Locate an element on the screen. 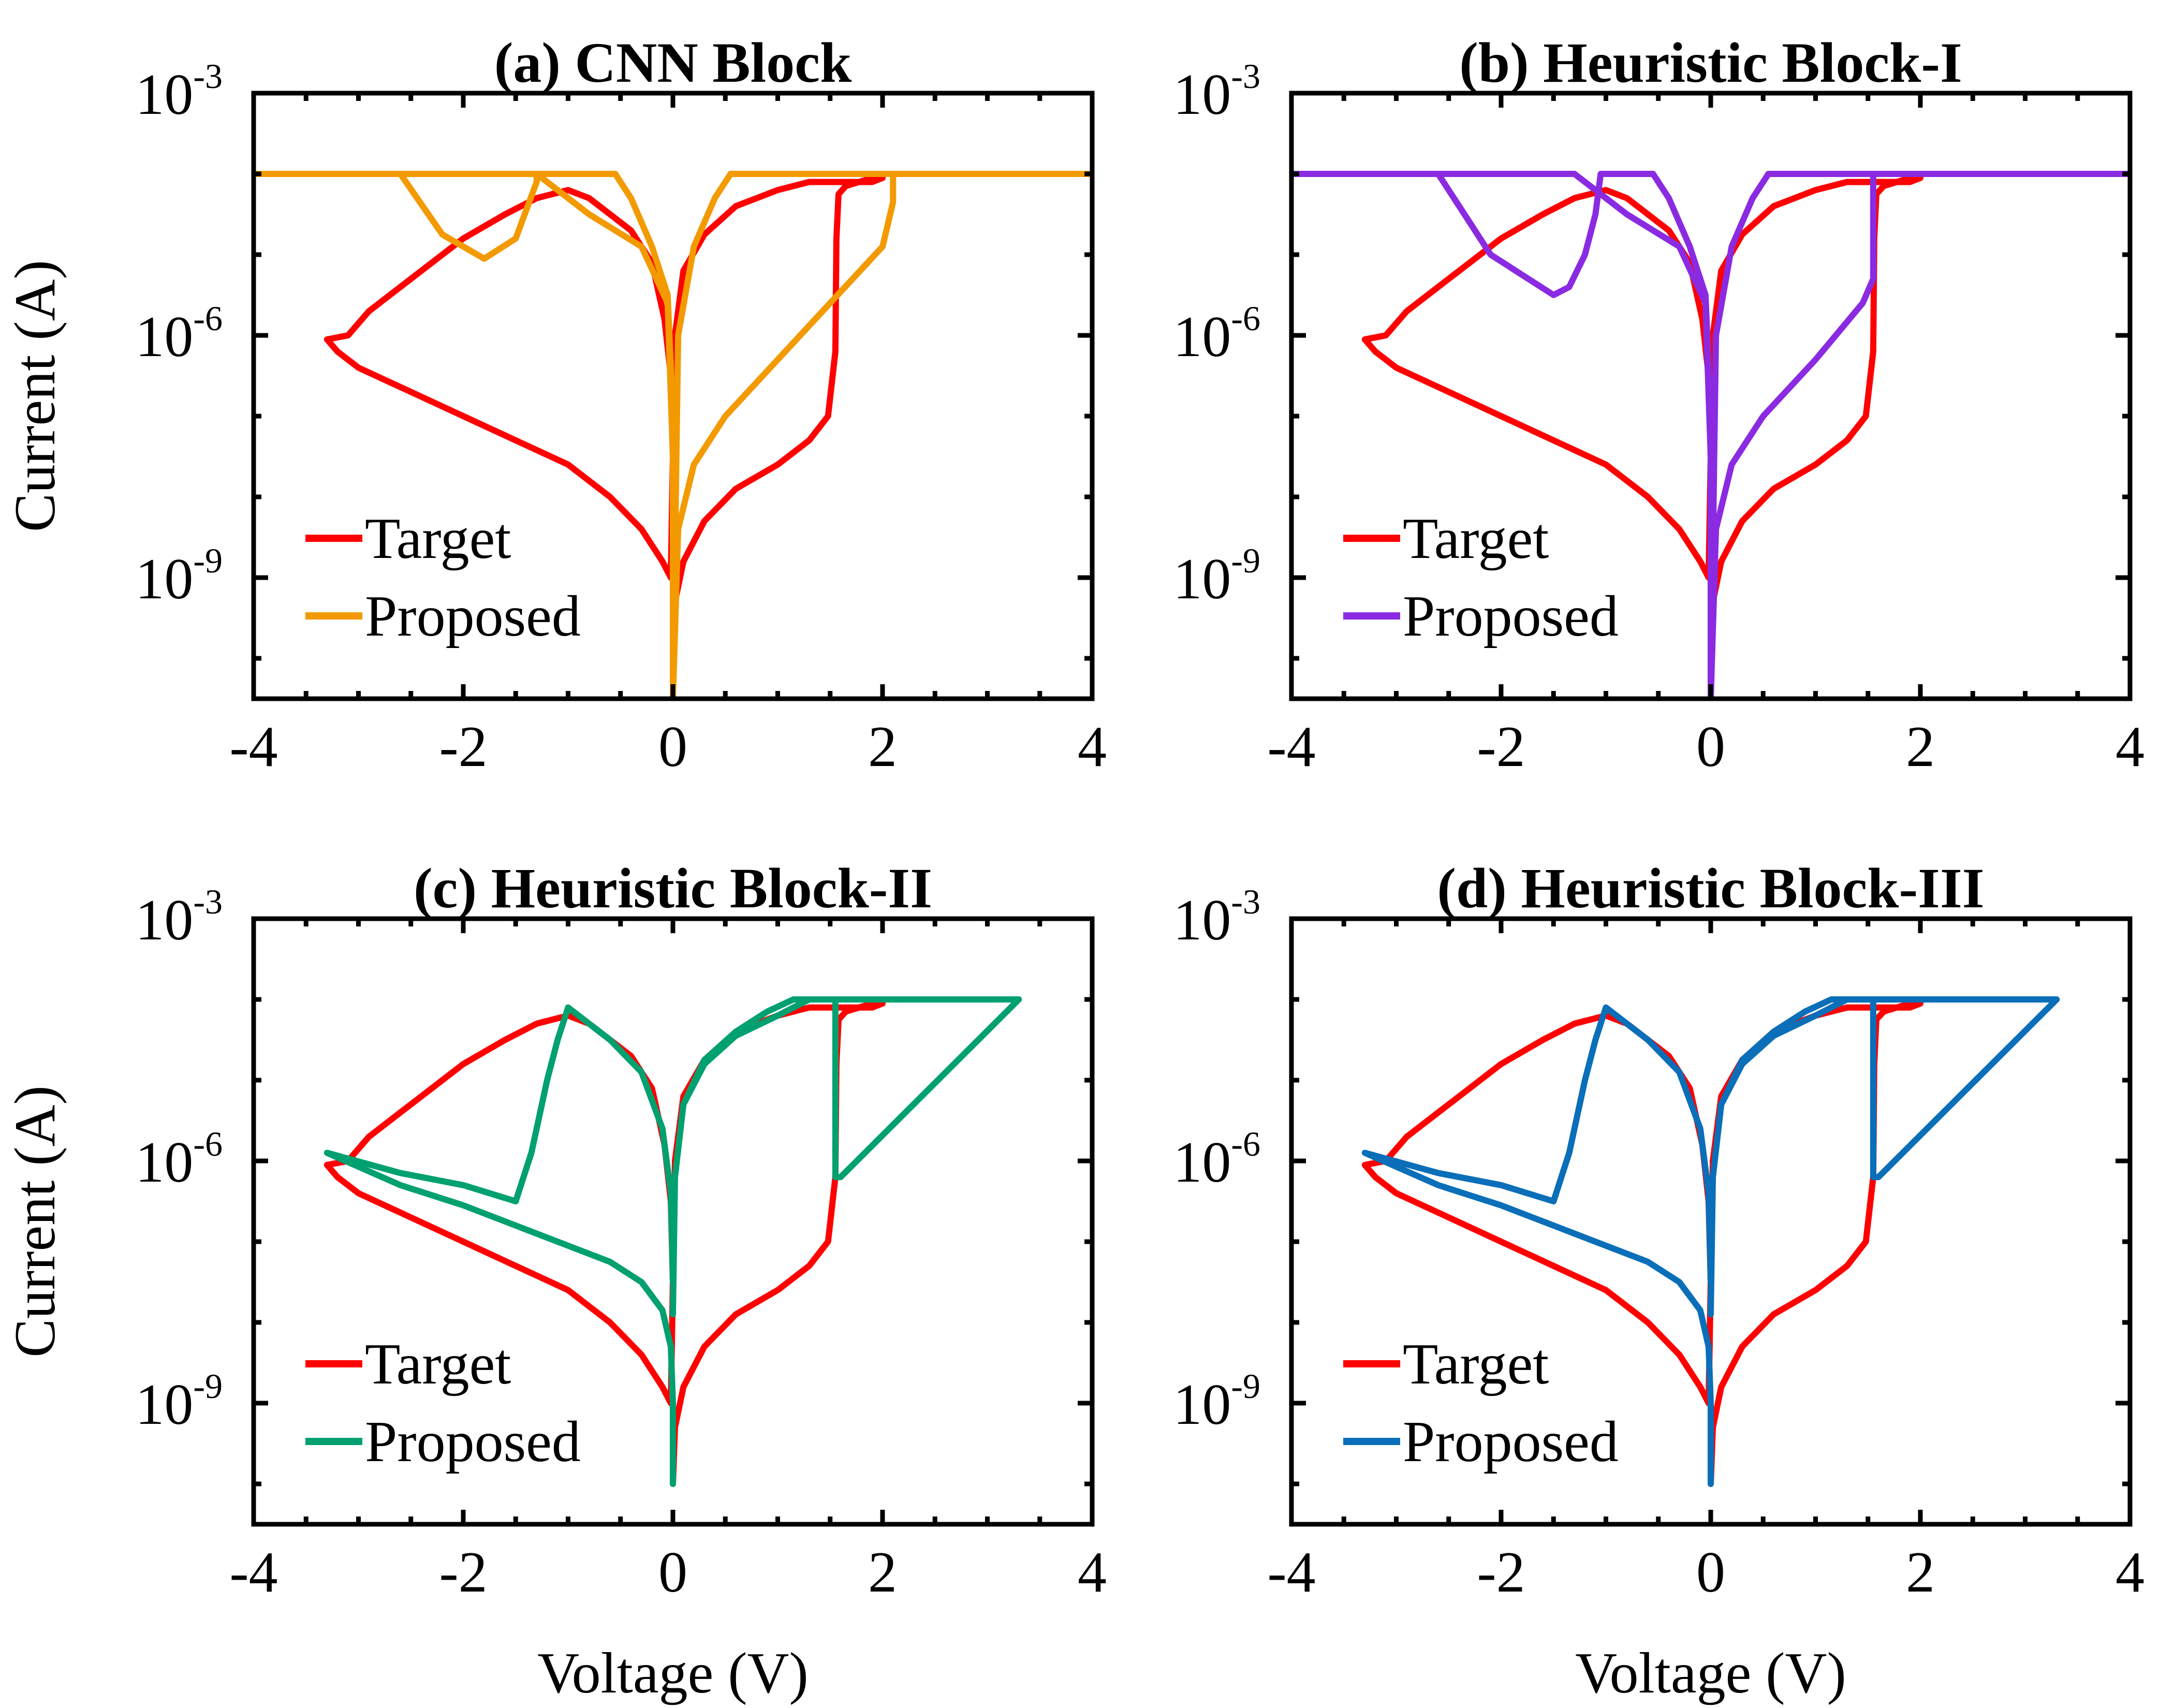 The image size is (2174, 1708). panel-title: (d) Heuristic Block-III is located at coordinates (1710, 888).